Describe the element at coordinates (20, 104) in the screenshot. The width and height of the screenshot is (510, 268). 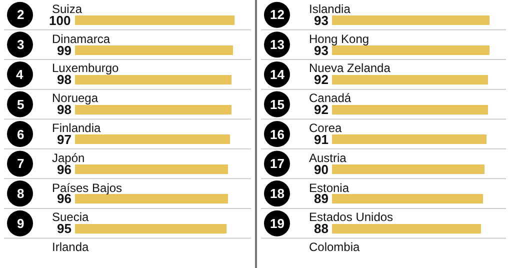
I see `text: 5` at that location.